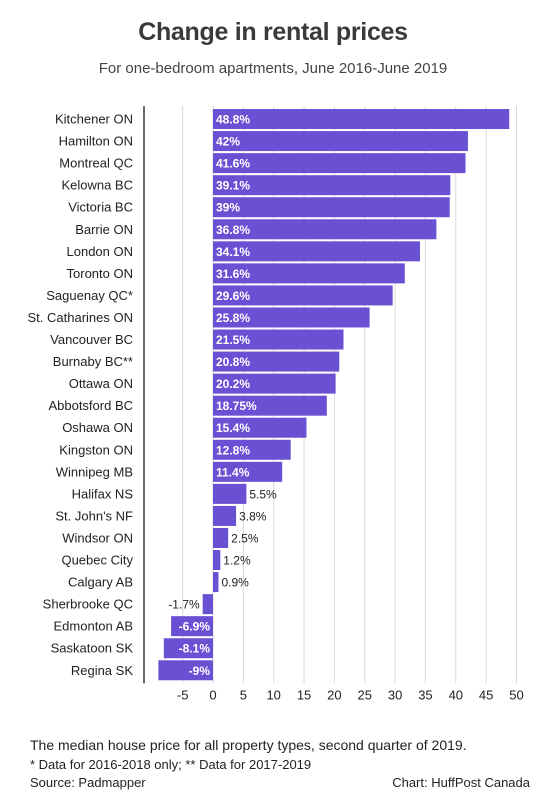 The width and height of the screenshot is (546, 800). What do you see at coordinates (273, 694) in the screenshot?
I see `x-tick-label: 10` at bounding box center [273, 694].